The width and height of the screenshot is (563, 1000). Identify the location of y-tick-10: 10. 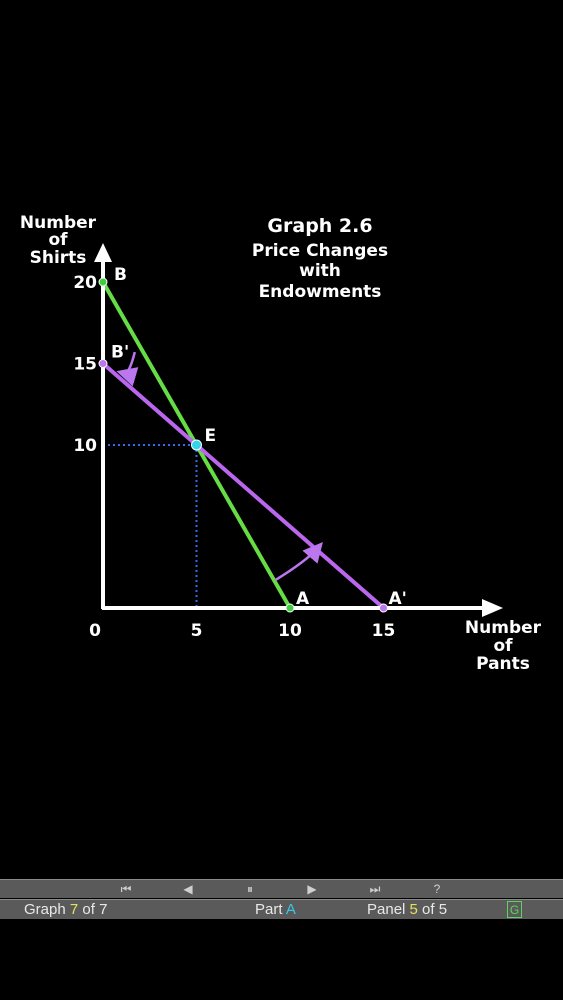
(85, 446).